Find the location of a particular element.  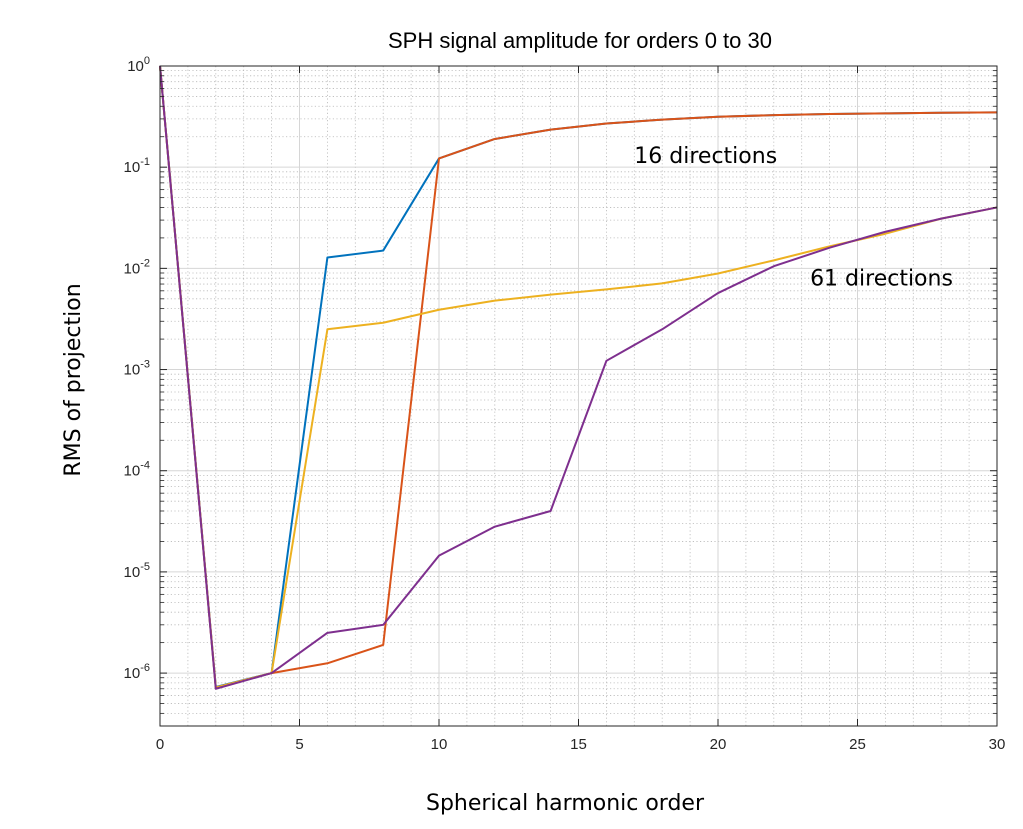

y-tick-label: 10⁻⁶ is located at coordinates (137, 672).